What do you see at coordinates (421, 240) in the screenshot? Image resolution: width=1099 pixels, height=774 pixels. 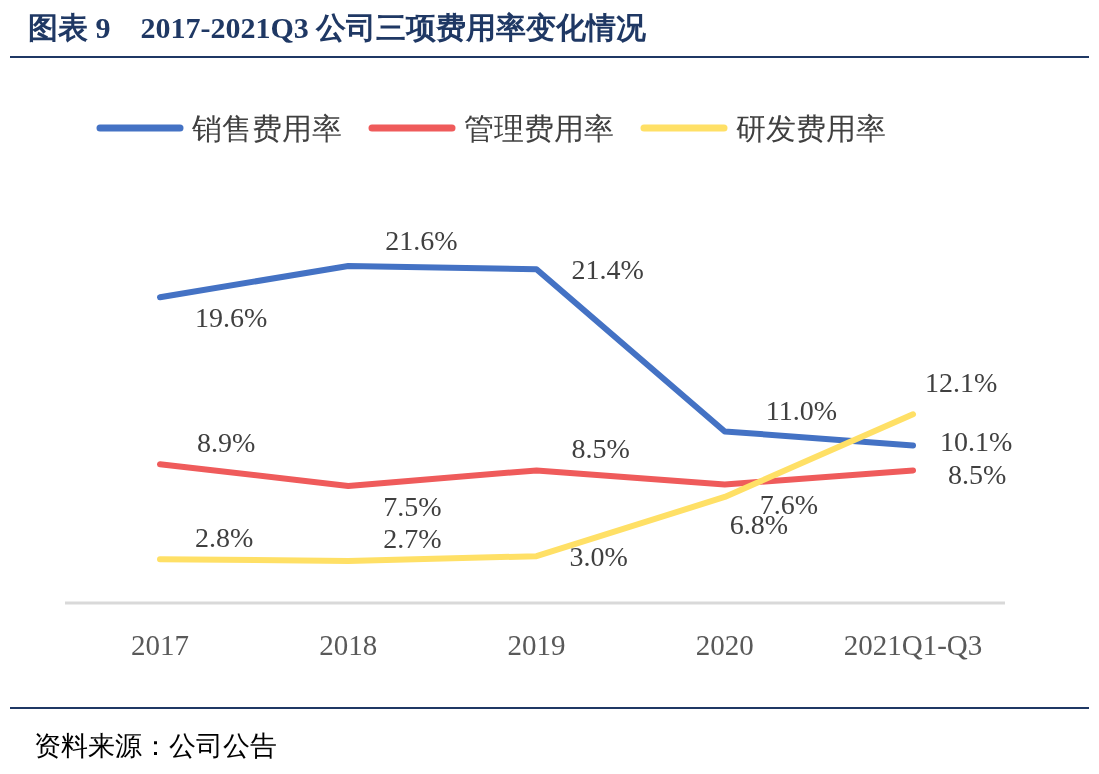 I see `data-label: 21.6%` at bounding box center [421, 240].